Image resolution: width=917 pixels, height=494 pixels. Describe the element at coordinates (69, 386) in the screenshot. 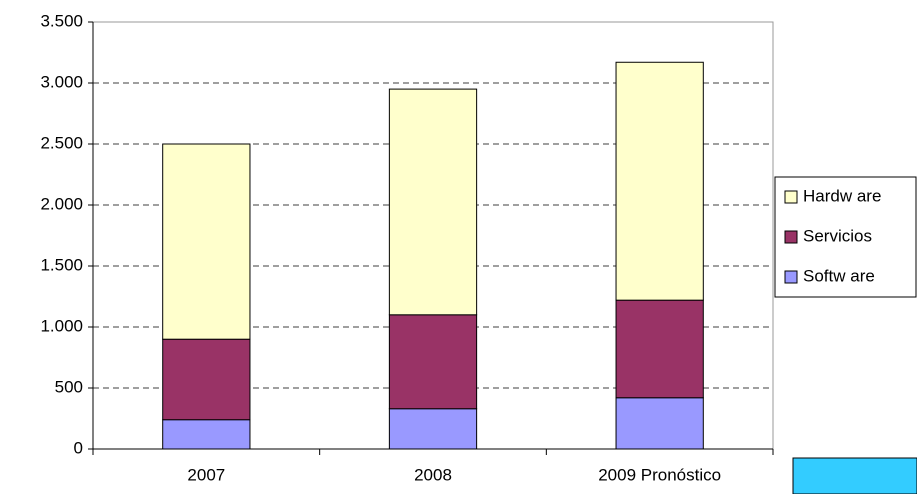

I see `y-tick-label: 500` at that location.